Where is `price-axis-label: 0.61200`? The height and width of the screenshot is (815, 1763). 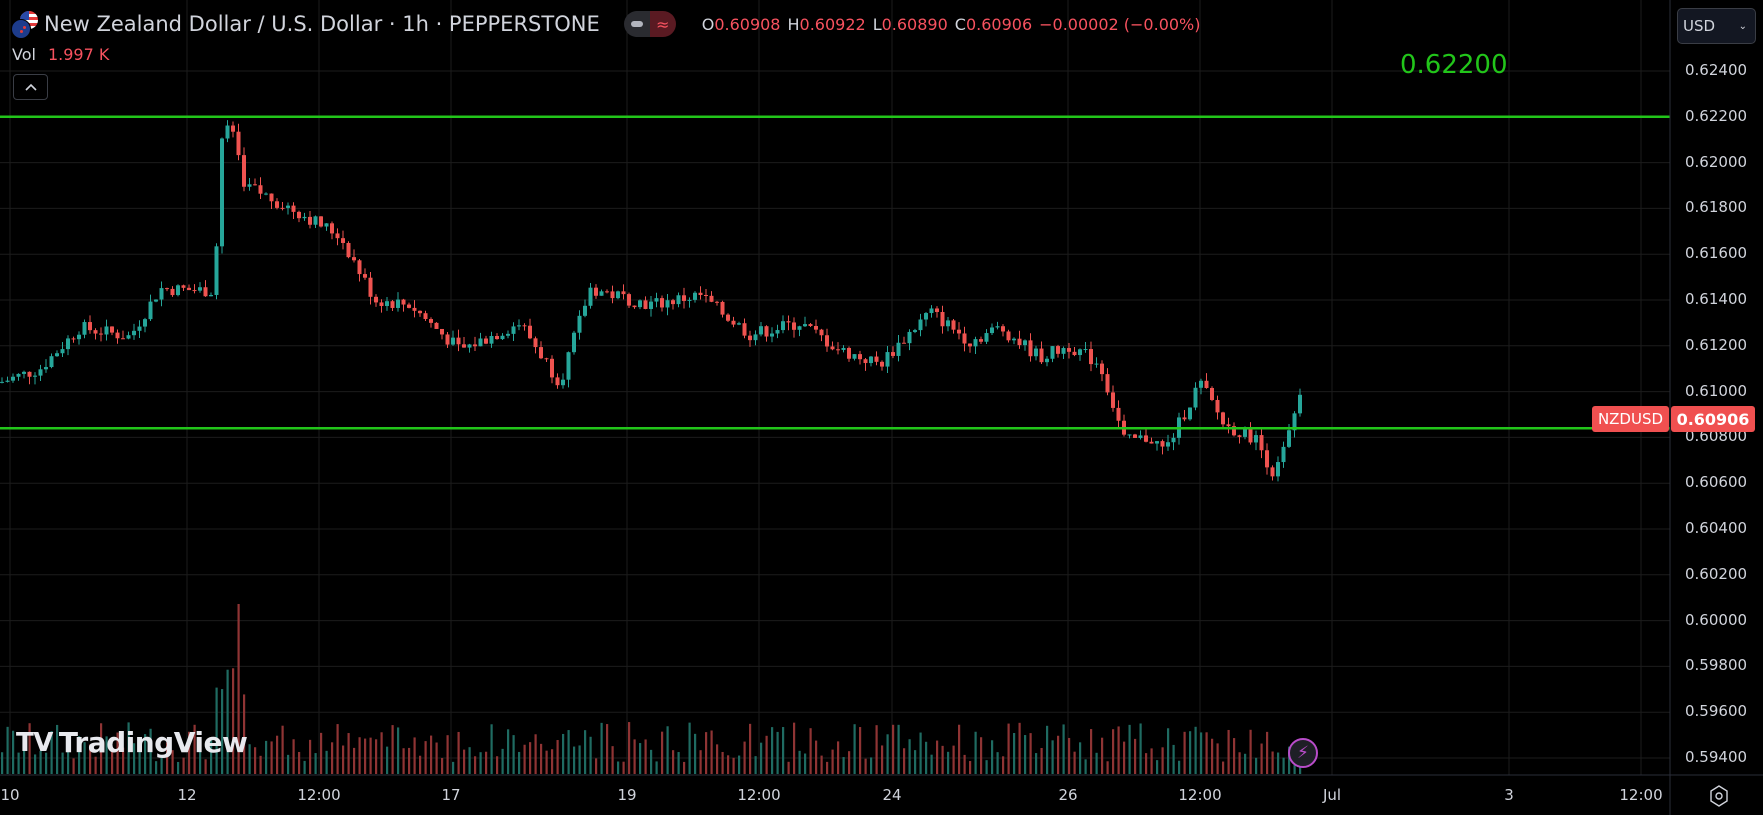
price-axis-label: 0.61200 is located at coordinates (1716, 344).